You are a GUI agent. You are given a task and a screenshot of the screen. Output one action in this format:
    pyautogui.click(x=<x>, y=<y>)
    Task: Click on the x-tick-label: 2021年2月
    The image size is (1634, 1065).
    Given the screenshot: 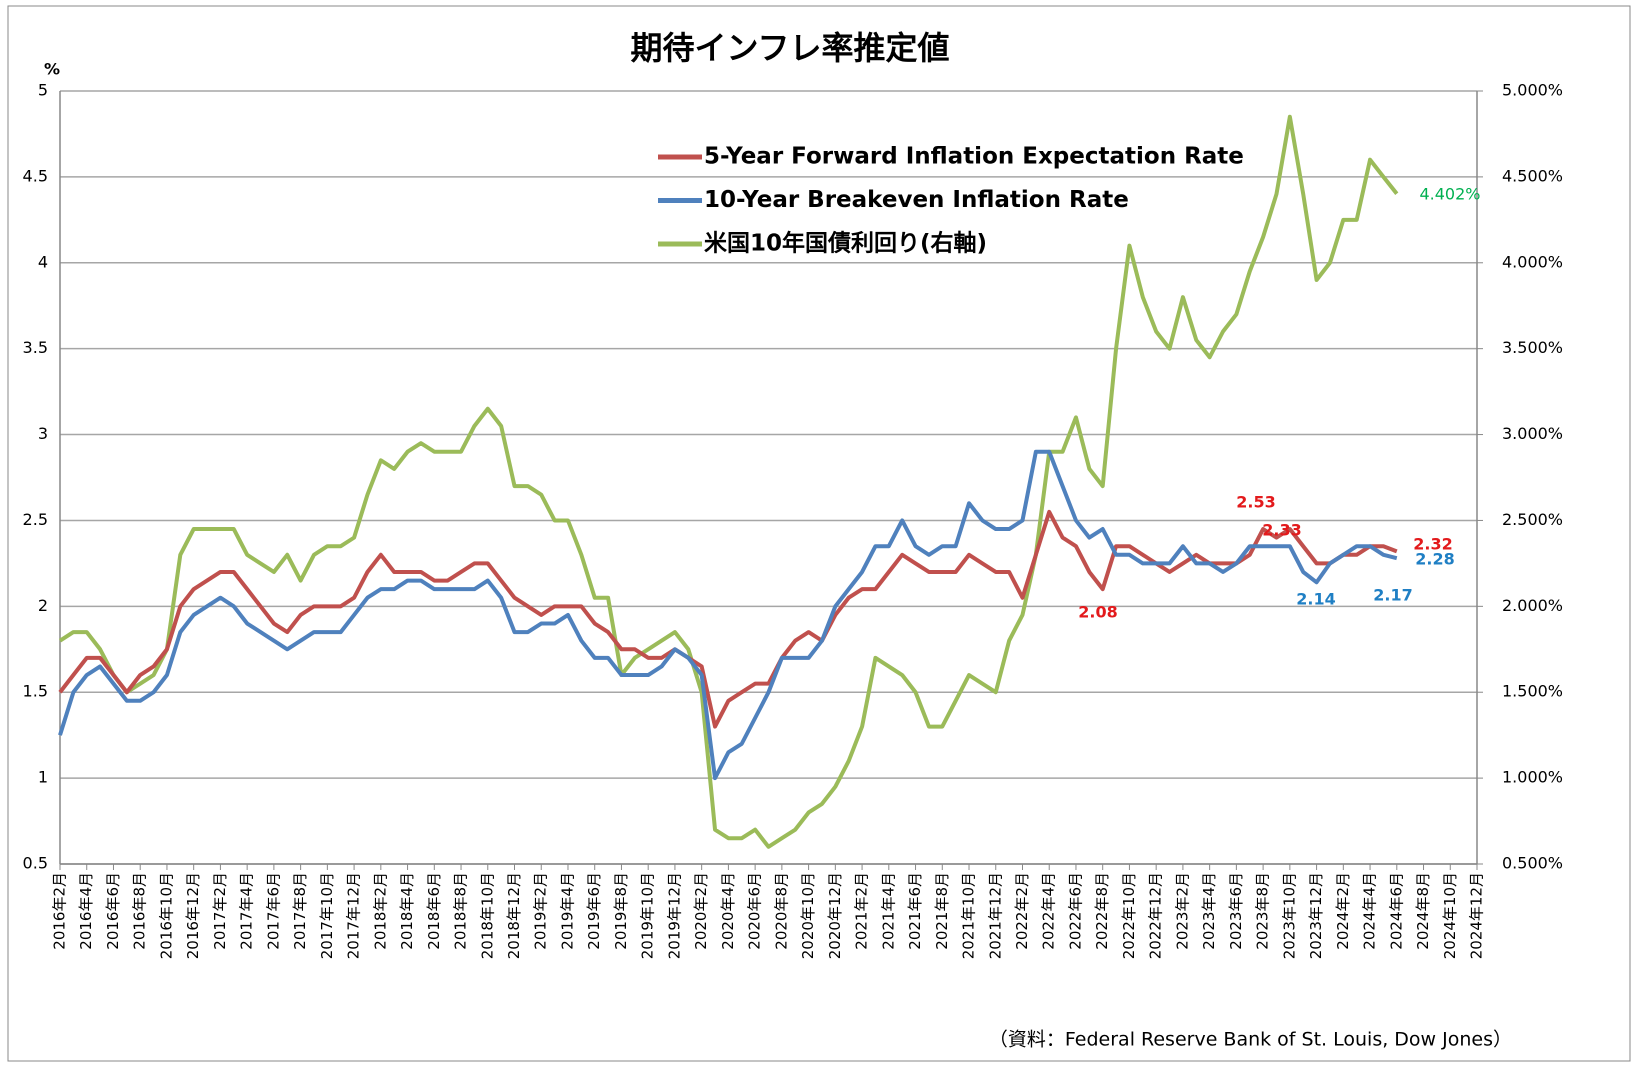 What is the action you would take?
    pyautogui.click(x=862, y=911)
    